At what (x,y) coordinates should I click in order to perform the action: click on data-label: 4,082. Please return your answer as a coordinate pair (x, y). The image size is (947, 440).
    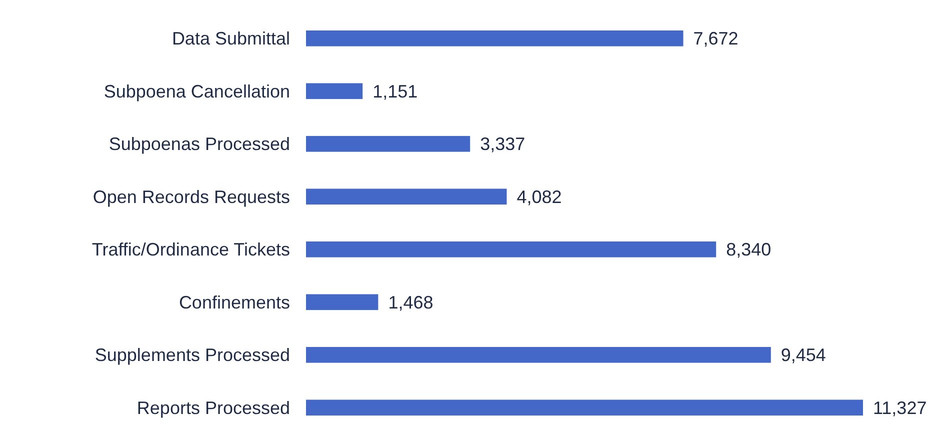
    Looking at the image, I should click on (539, 196).